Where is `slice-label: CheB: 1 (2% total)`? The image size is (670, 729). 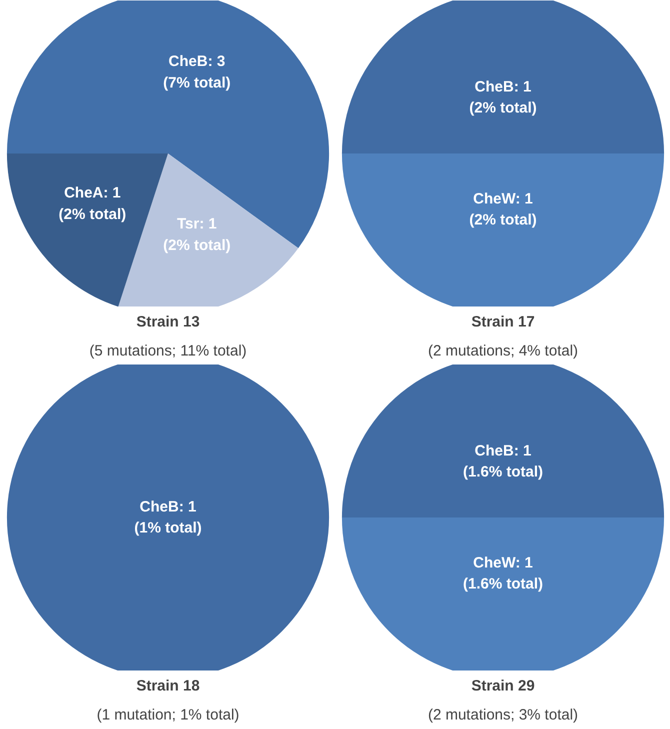
slice-label: CheB: 1 (2% total) is located at coordinates (503, 97).